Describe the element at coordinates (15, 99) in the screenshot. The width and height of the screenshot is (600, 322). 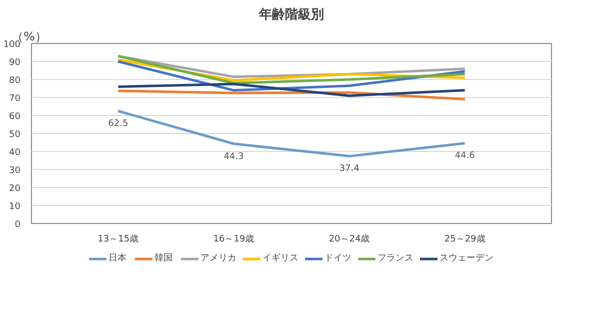
I see `y-tick-label: 70` at that location.